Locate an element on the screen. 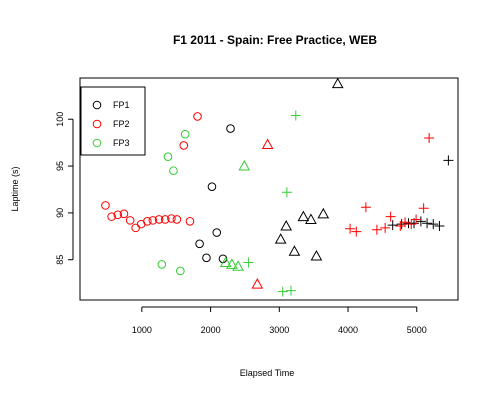 This screenshot has width=500, height=400. x-tick-label: 5000 is located at coordinates (417, 330).